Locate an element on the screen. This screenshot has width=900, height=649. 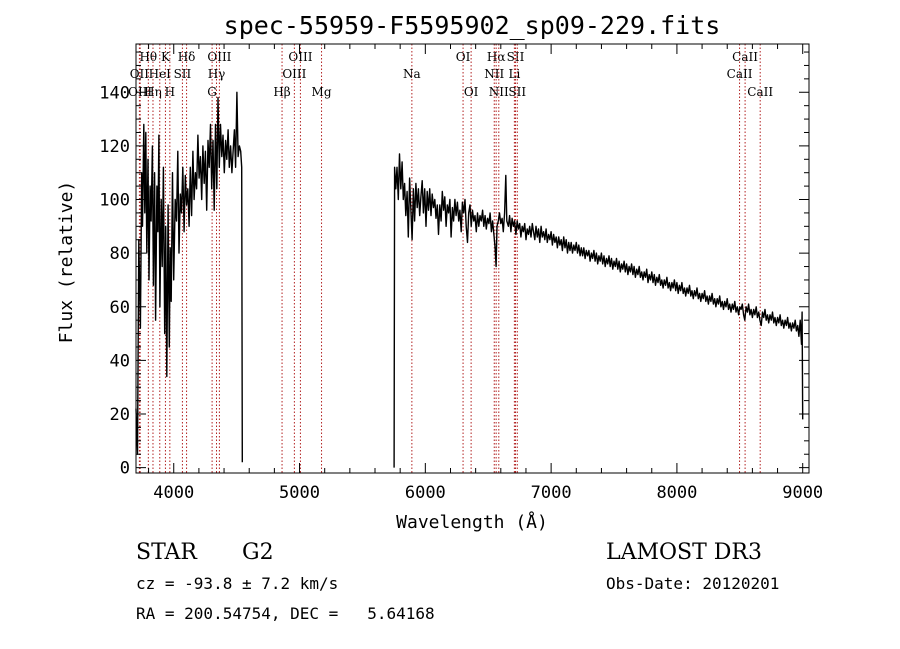
line-label-27: CaII is located at coordinates (760, 92).